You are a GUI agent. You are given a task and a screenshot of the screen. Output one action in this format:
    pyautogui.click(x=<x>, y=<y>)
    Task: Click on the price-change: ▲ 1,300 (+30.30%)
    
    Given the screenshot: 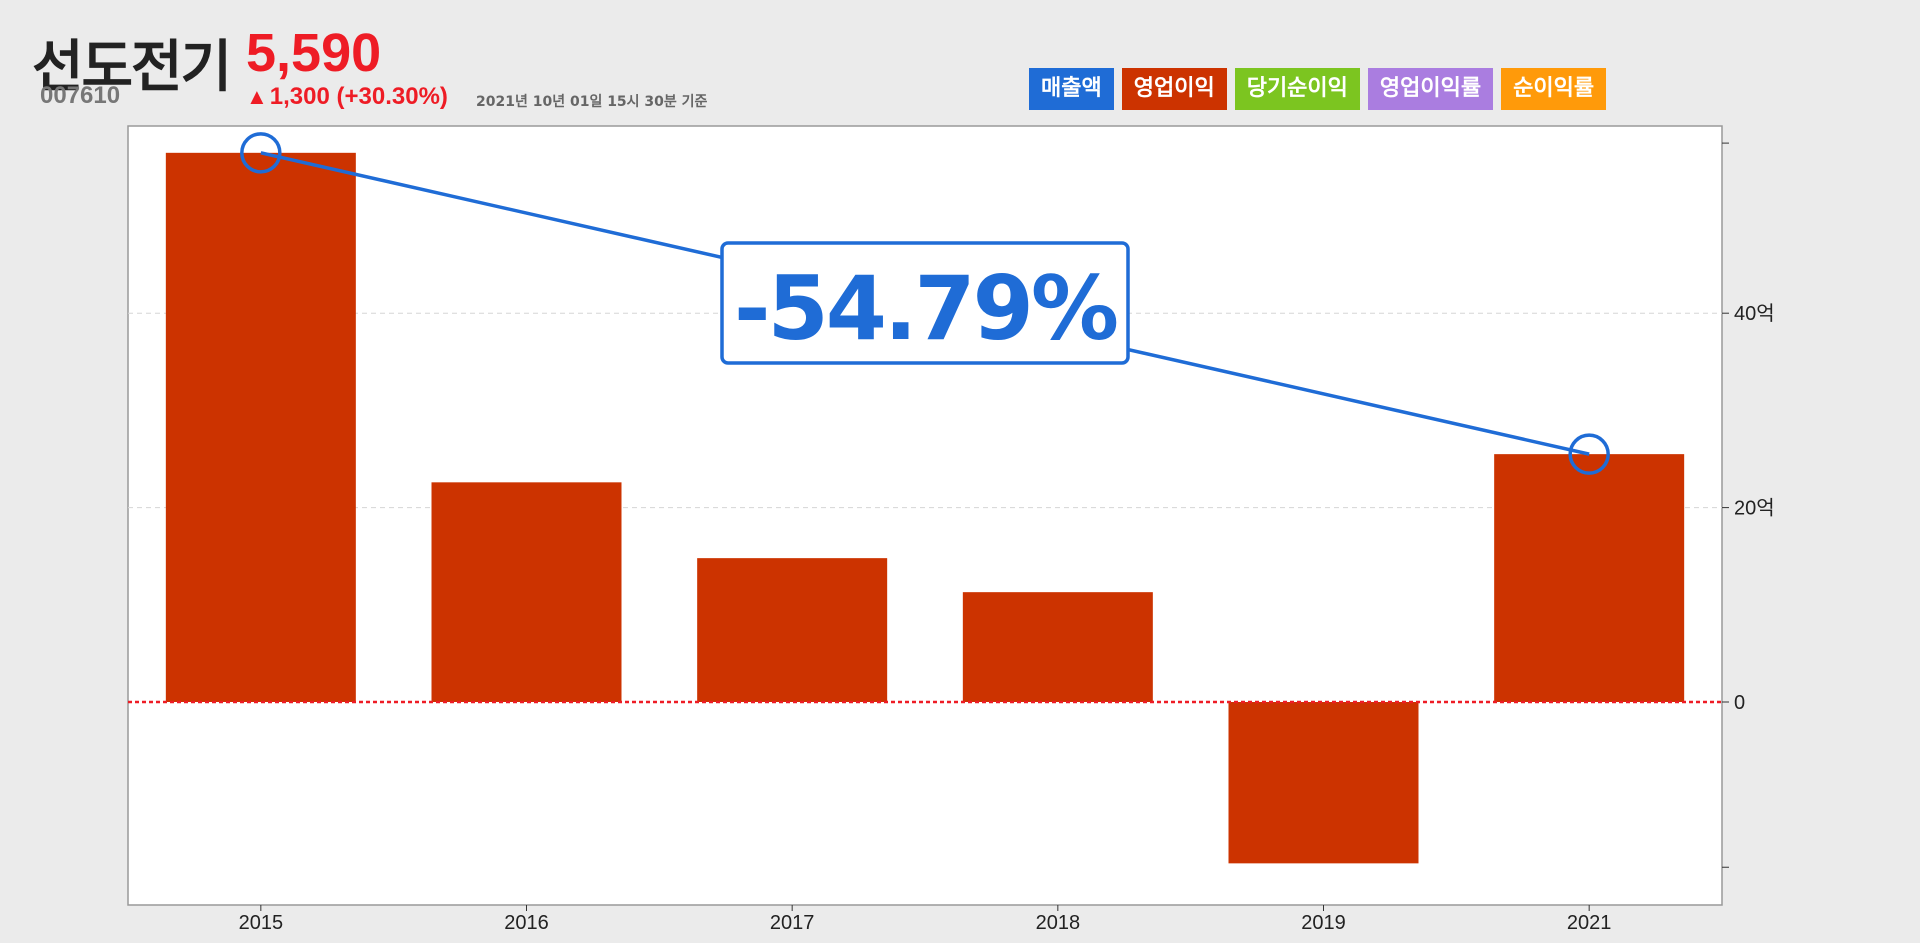 What is the action you would take?
    pyautogui.click(x=347, y=97)
    